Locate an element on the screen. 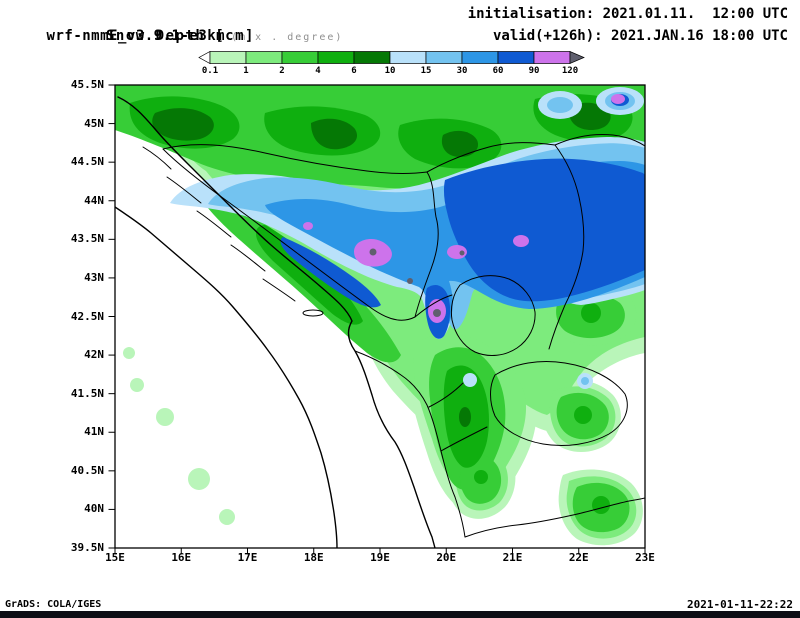 The image size is (800, 618). valid-time: valid(+126h): 2021.JAN.16 18:00 UTC is located at coordinates (640, 36).